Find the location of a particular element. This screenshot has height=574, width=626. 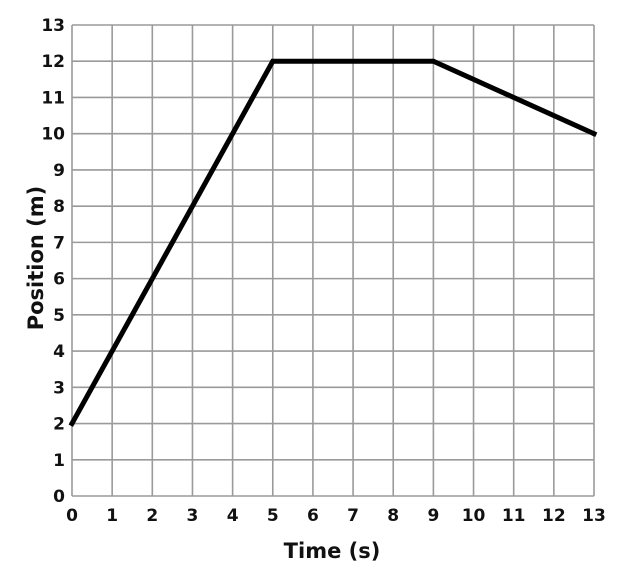

y-tick-label: 1 is located at coordinates (59, 461).